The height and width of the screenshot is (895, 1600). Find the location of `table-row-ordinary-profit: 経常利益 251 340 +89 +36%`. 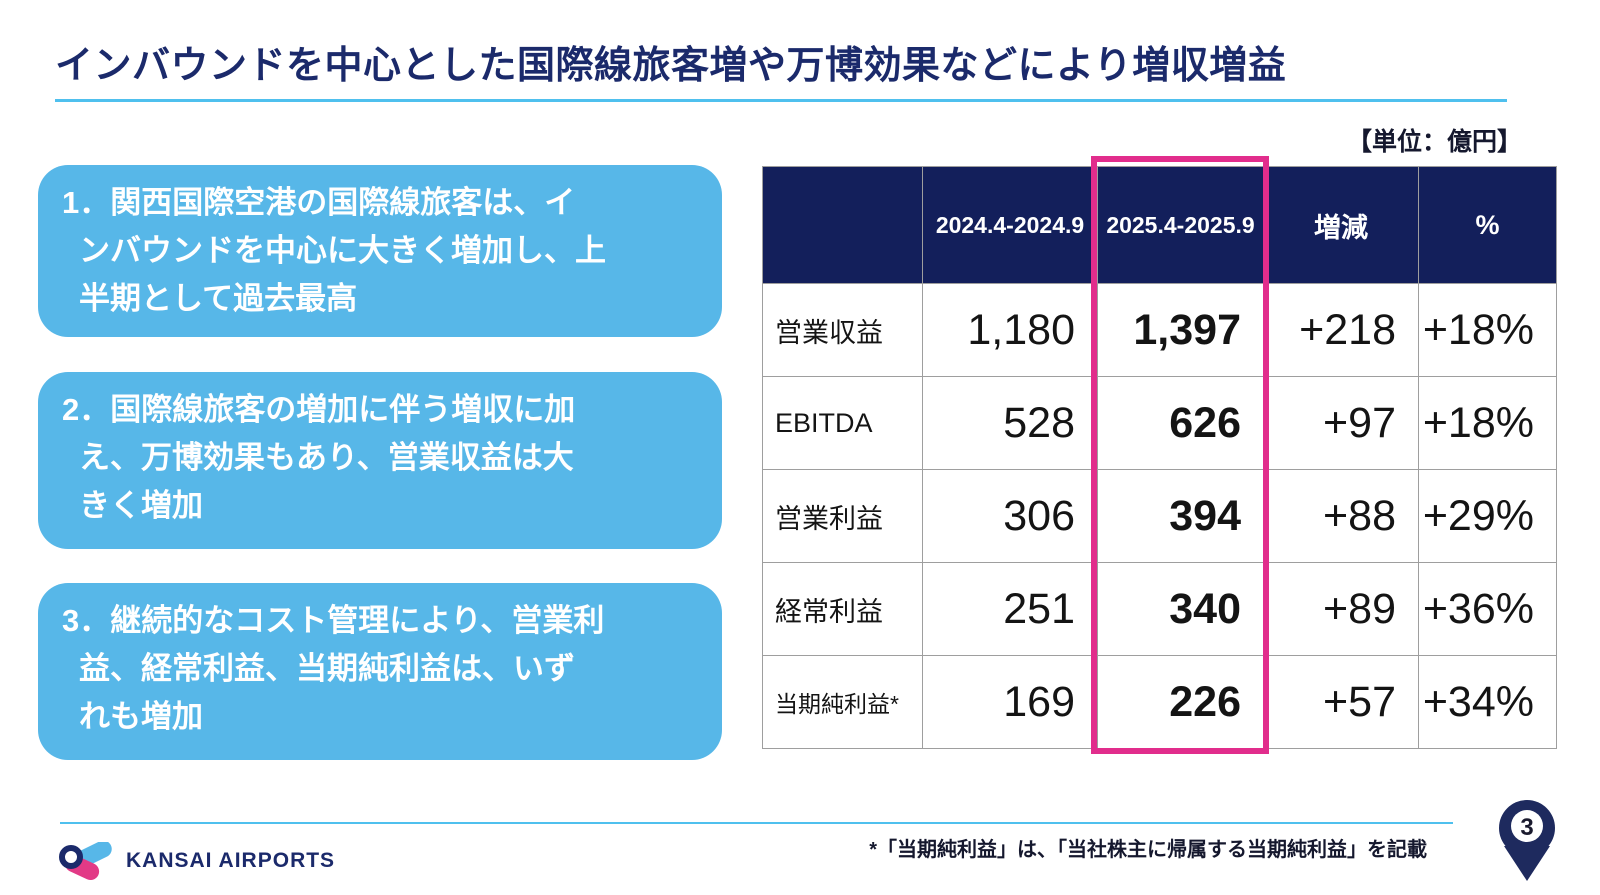

table-row-ordinary-profit: 経常利益 251 340 +89 +36% is located at coordinates (1159, 609).